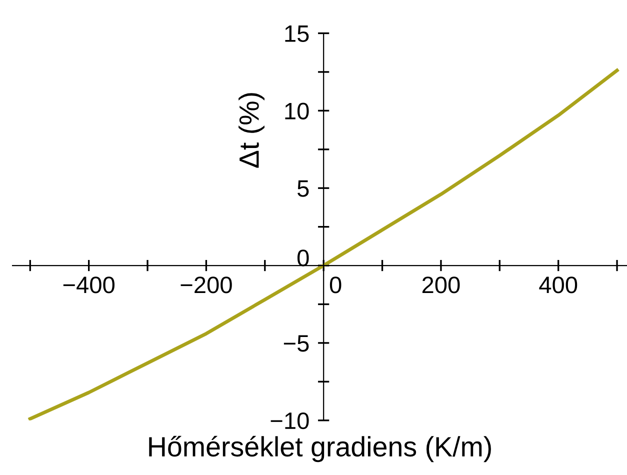  What do you see at coordinates (206, 285) in the screenshot?
I see `x-tick-label: −200` at bounding box center [206, 285].